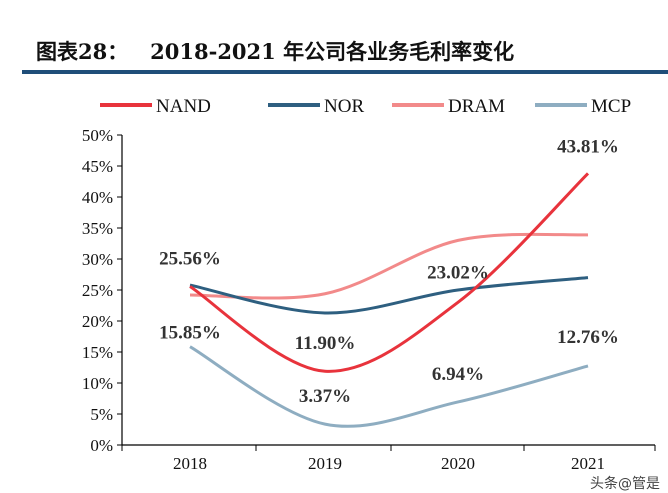  Describe the element at coordinates (97, 166) in the screenshot. I see `y-tick-label: 45%` at that location.